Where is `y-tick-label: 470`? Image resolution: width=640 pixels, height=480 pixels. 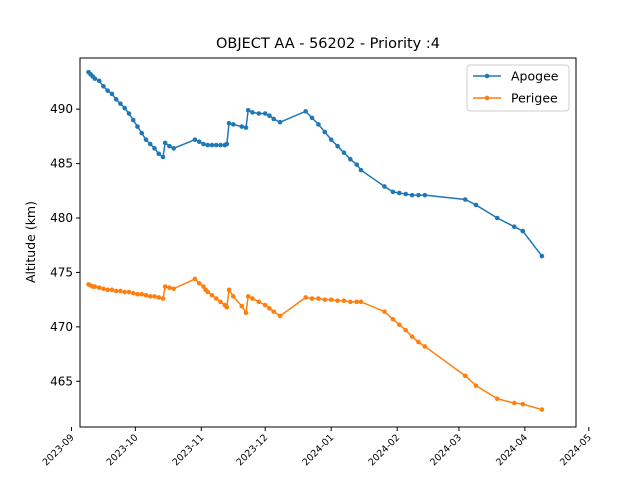 y-tick-label: 470 is located at coordinates (61, 327).